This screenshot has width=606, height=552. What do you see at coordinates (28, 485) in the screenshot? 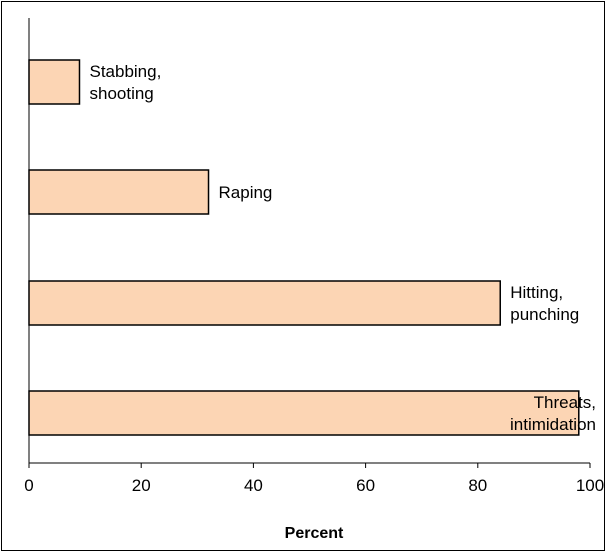
I see `x-tick-label: 0` at bounding box center [28, 485].